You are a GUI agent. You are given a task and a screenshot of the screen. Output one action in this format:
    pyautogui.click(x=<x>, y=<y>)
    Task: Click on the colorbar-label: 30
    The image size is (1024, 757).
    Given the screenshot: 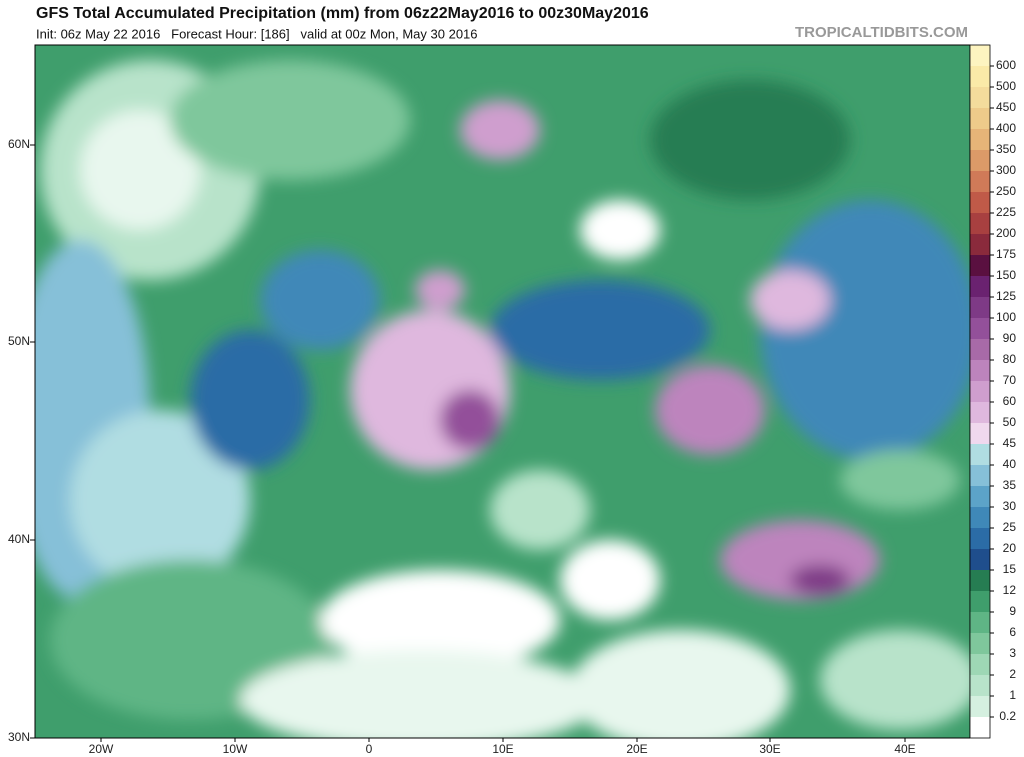 What is the action you would take?
    pyautogui.click(x=1010, y=506)
    